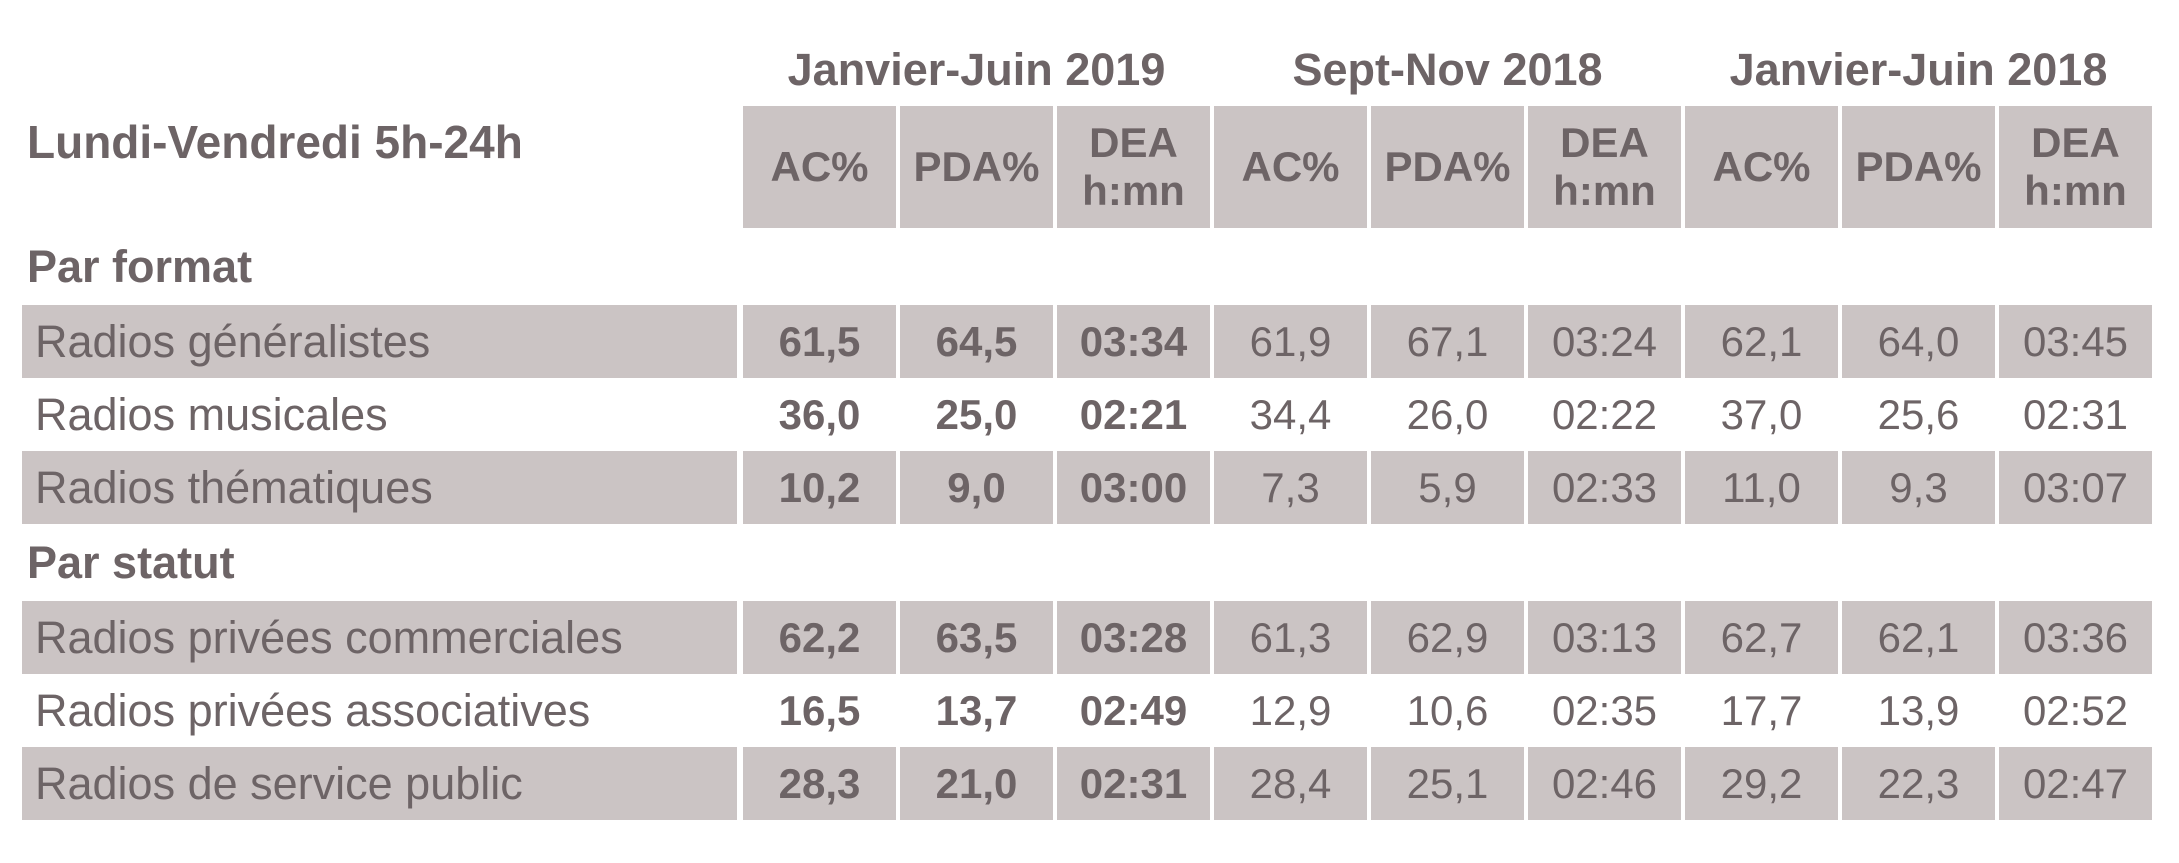 This screenshot has width=2179, height=863. What do you see at coordinates (1918, 414) in the screenshot?
I see `data-cell: 25,6` at bounding box center [1918, 414].